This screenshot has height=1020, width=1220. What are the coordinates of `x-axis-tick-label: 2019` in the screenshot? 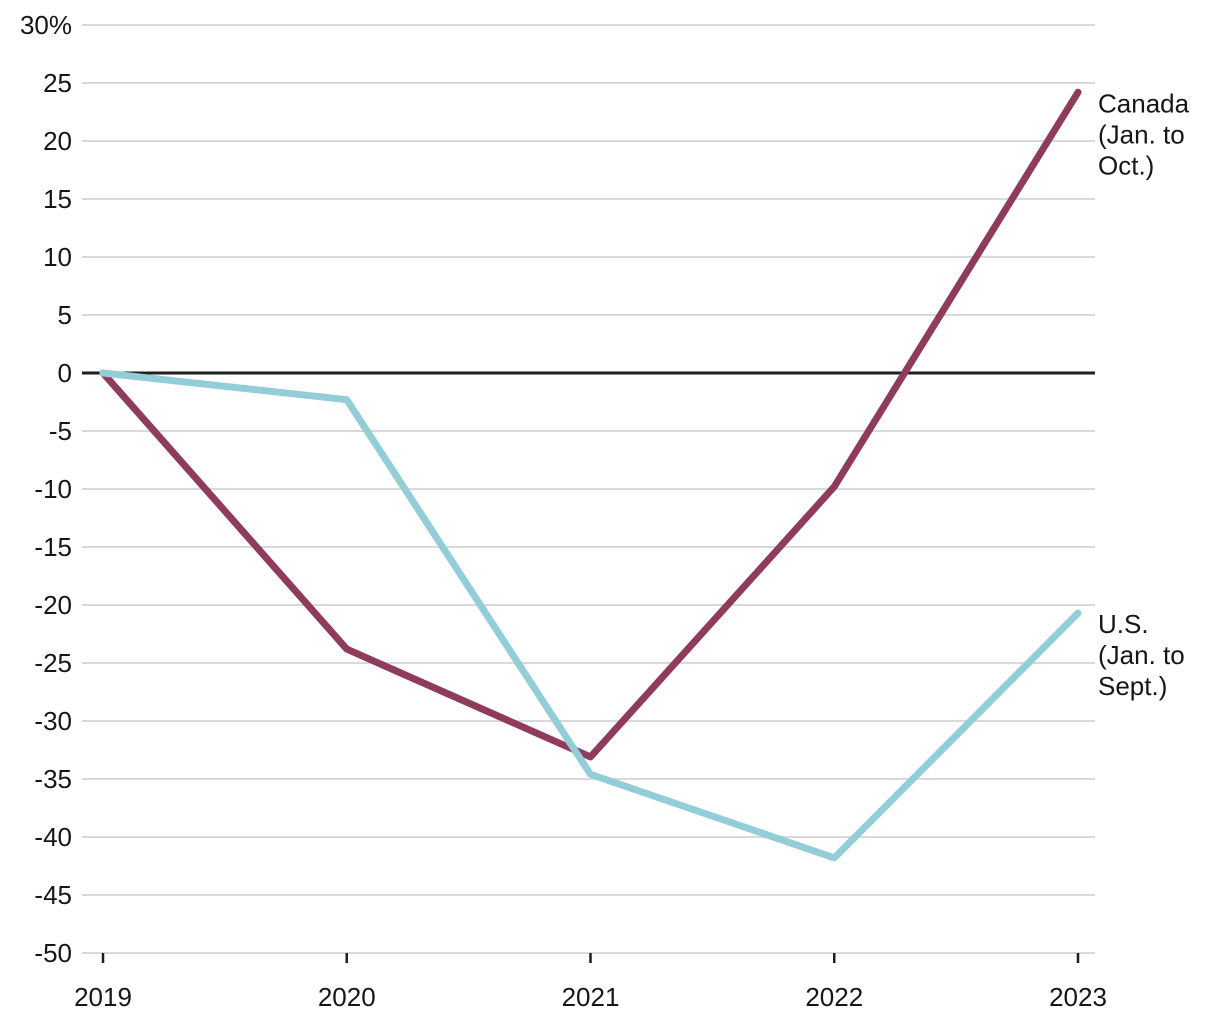 It's located at (103, 997).